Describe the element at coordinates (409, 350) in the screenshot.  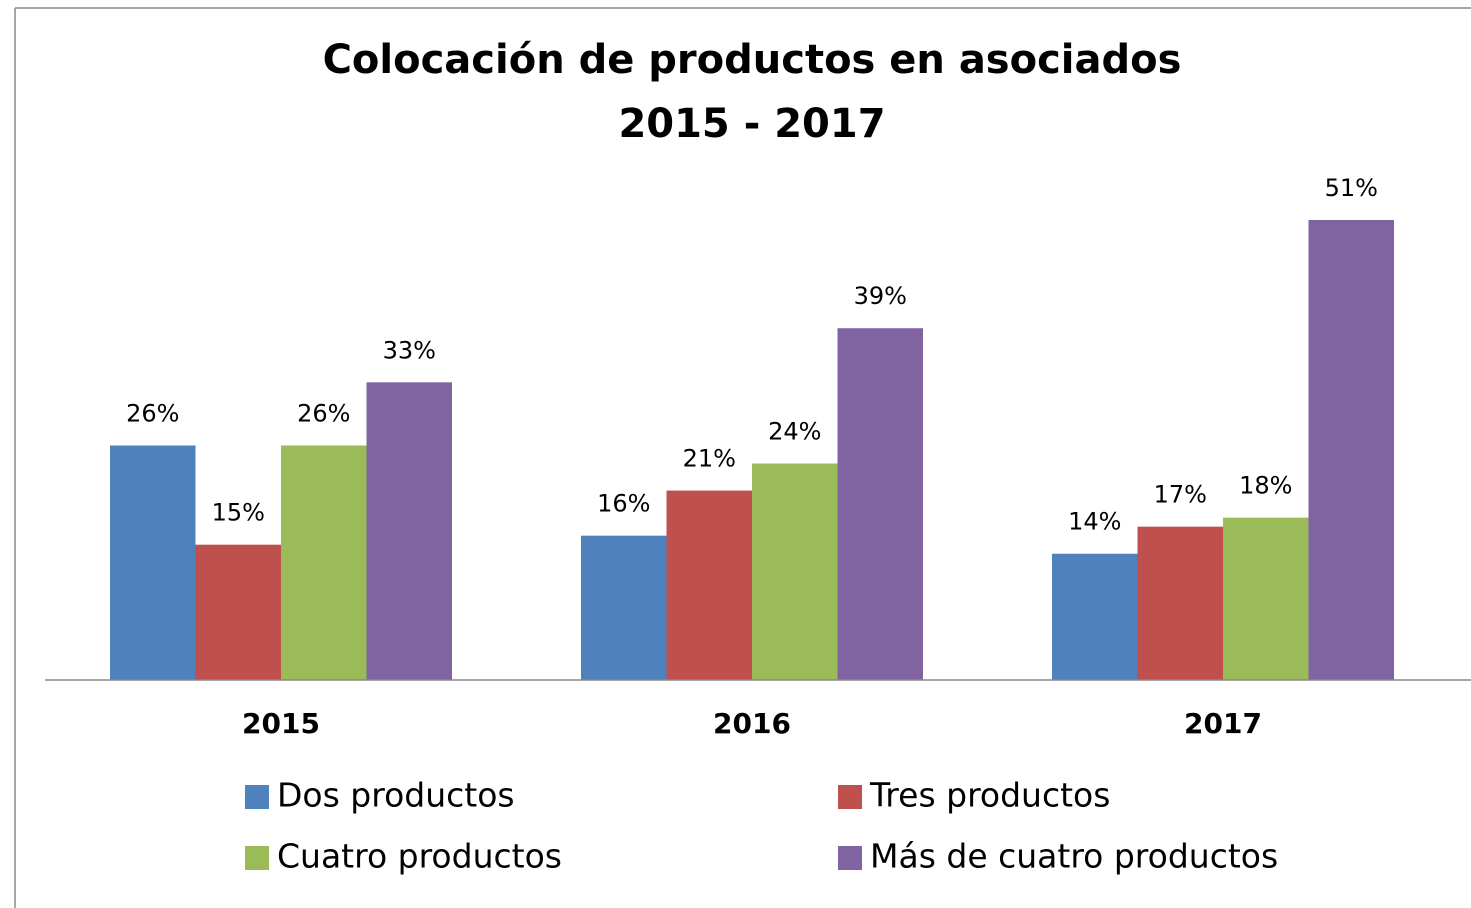
I see `data-label: 33%` at that location.